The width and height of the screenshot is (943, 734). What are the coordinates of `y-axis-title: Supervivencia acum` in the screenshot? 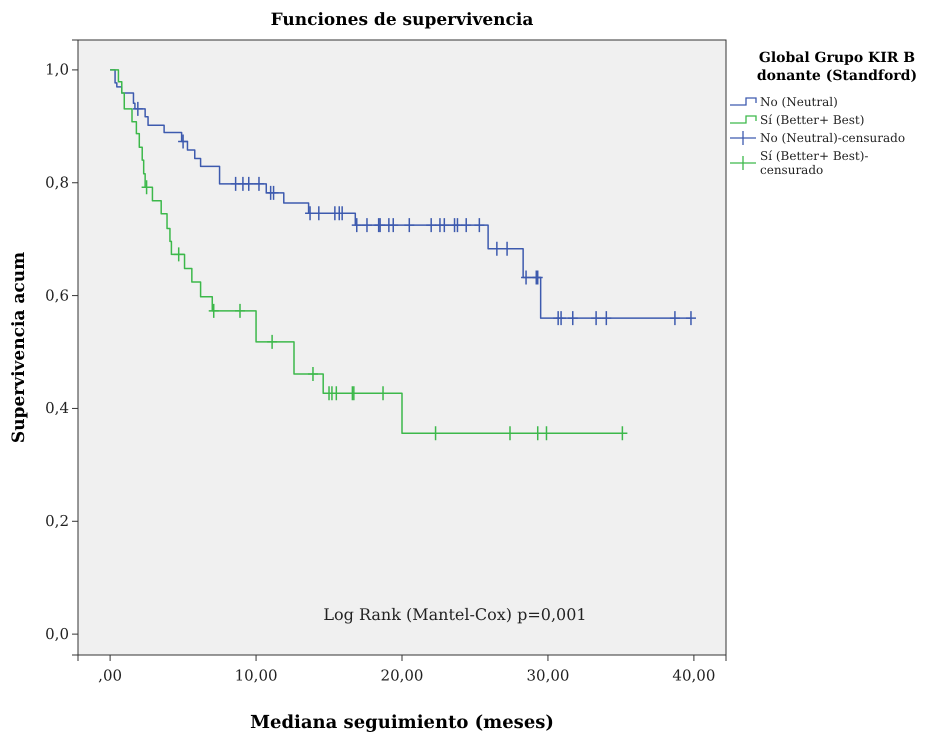 It's located at (19, 348).